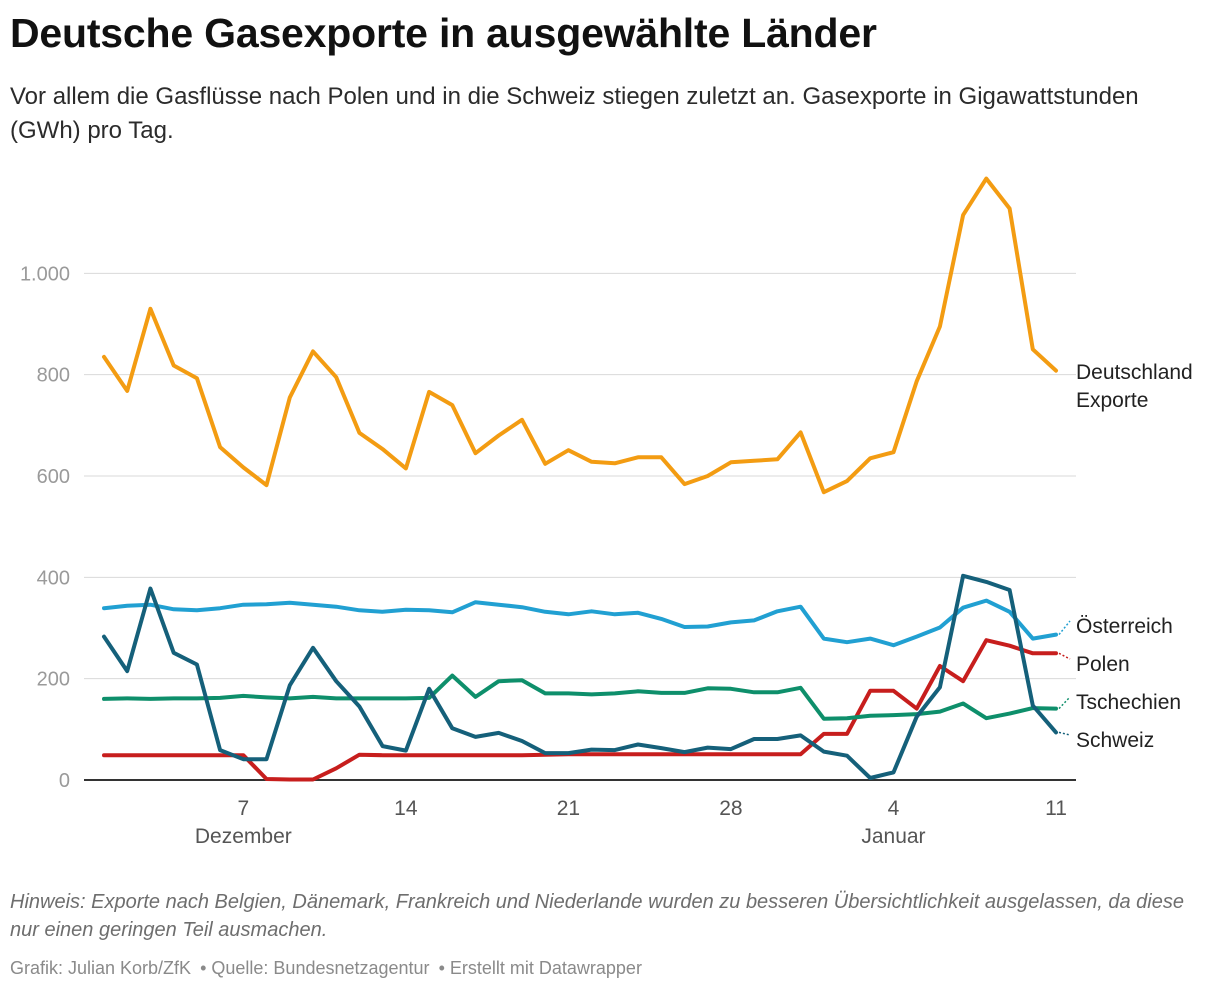  Describe the element at coordinates (631, 822) in the screenshot. I see `x-axis: 7 Dezember 14 21 28 4 Januar 11` at that location.